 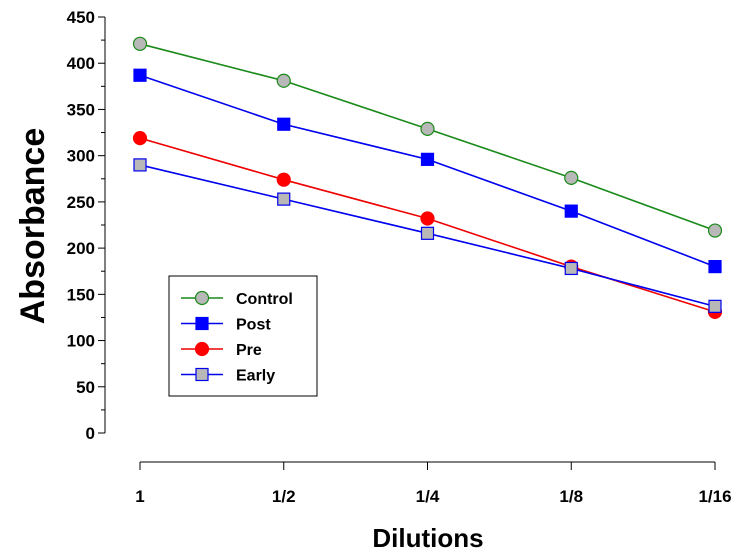 I want to click on legend-box, so click(x=243, y=336).